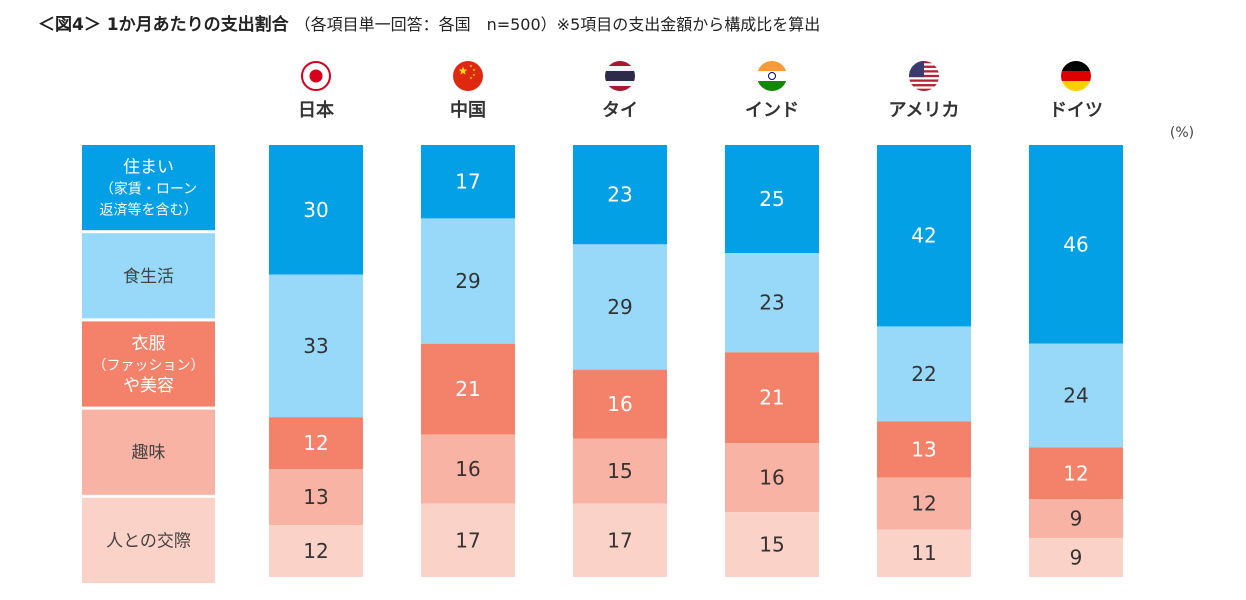 This screenshot has width=1246, height=600. I want to click on bar-value-label: 33, so click(315, 346).